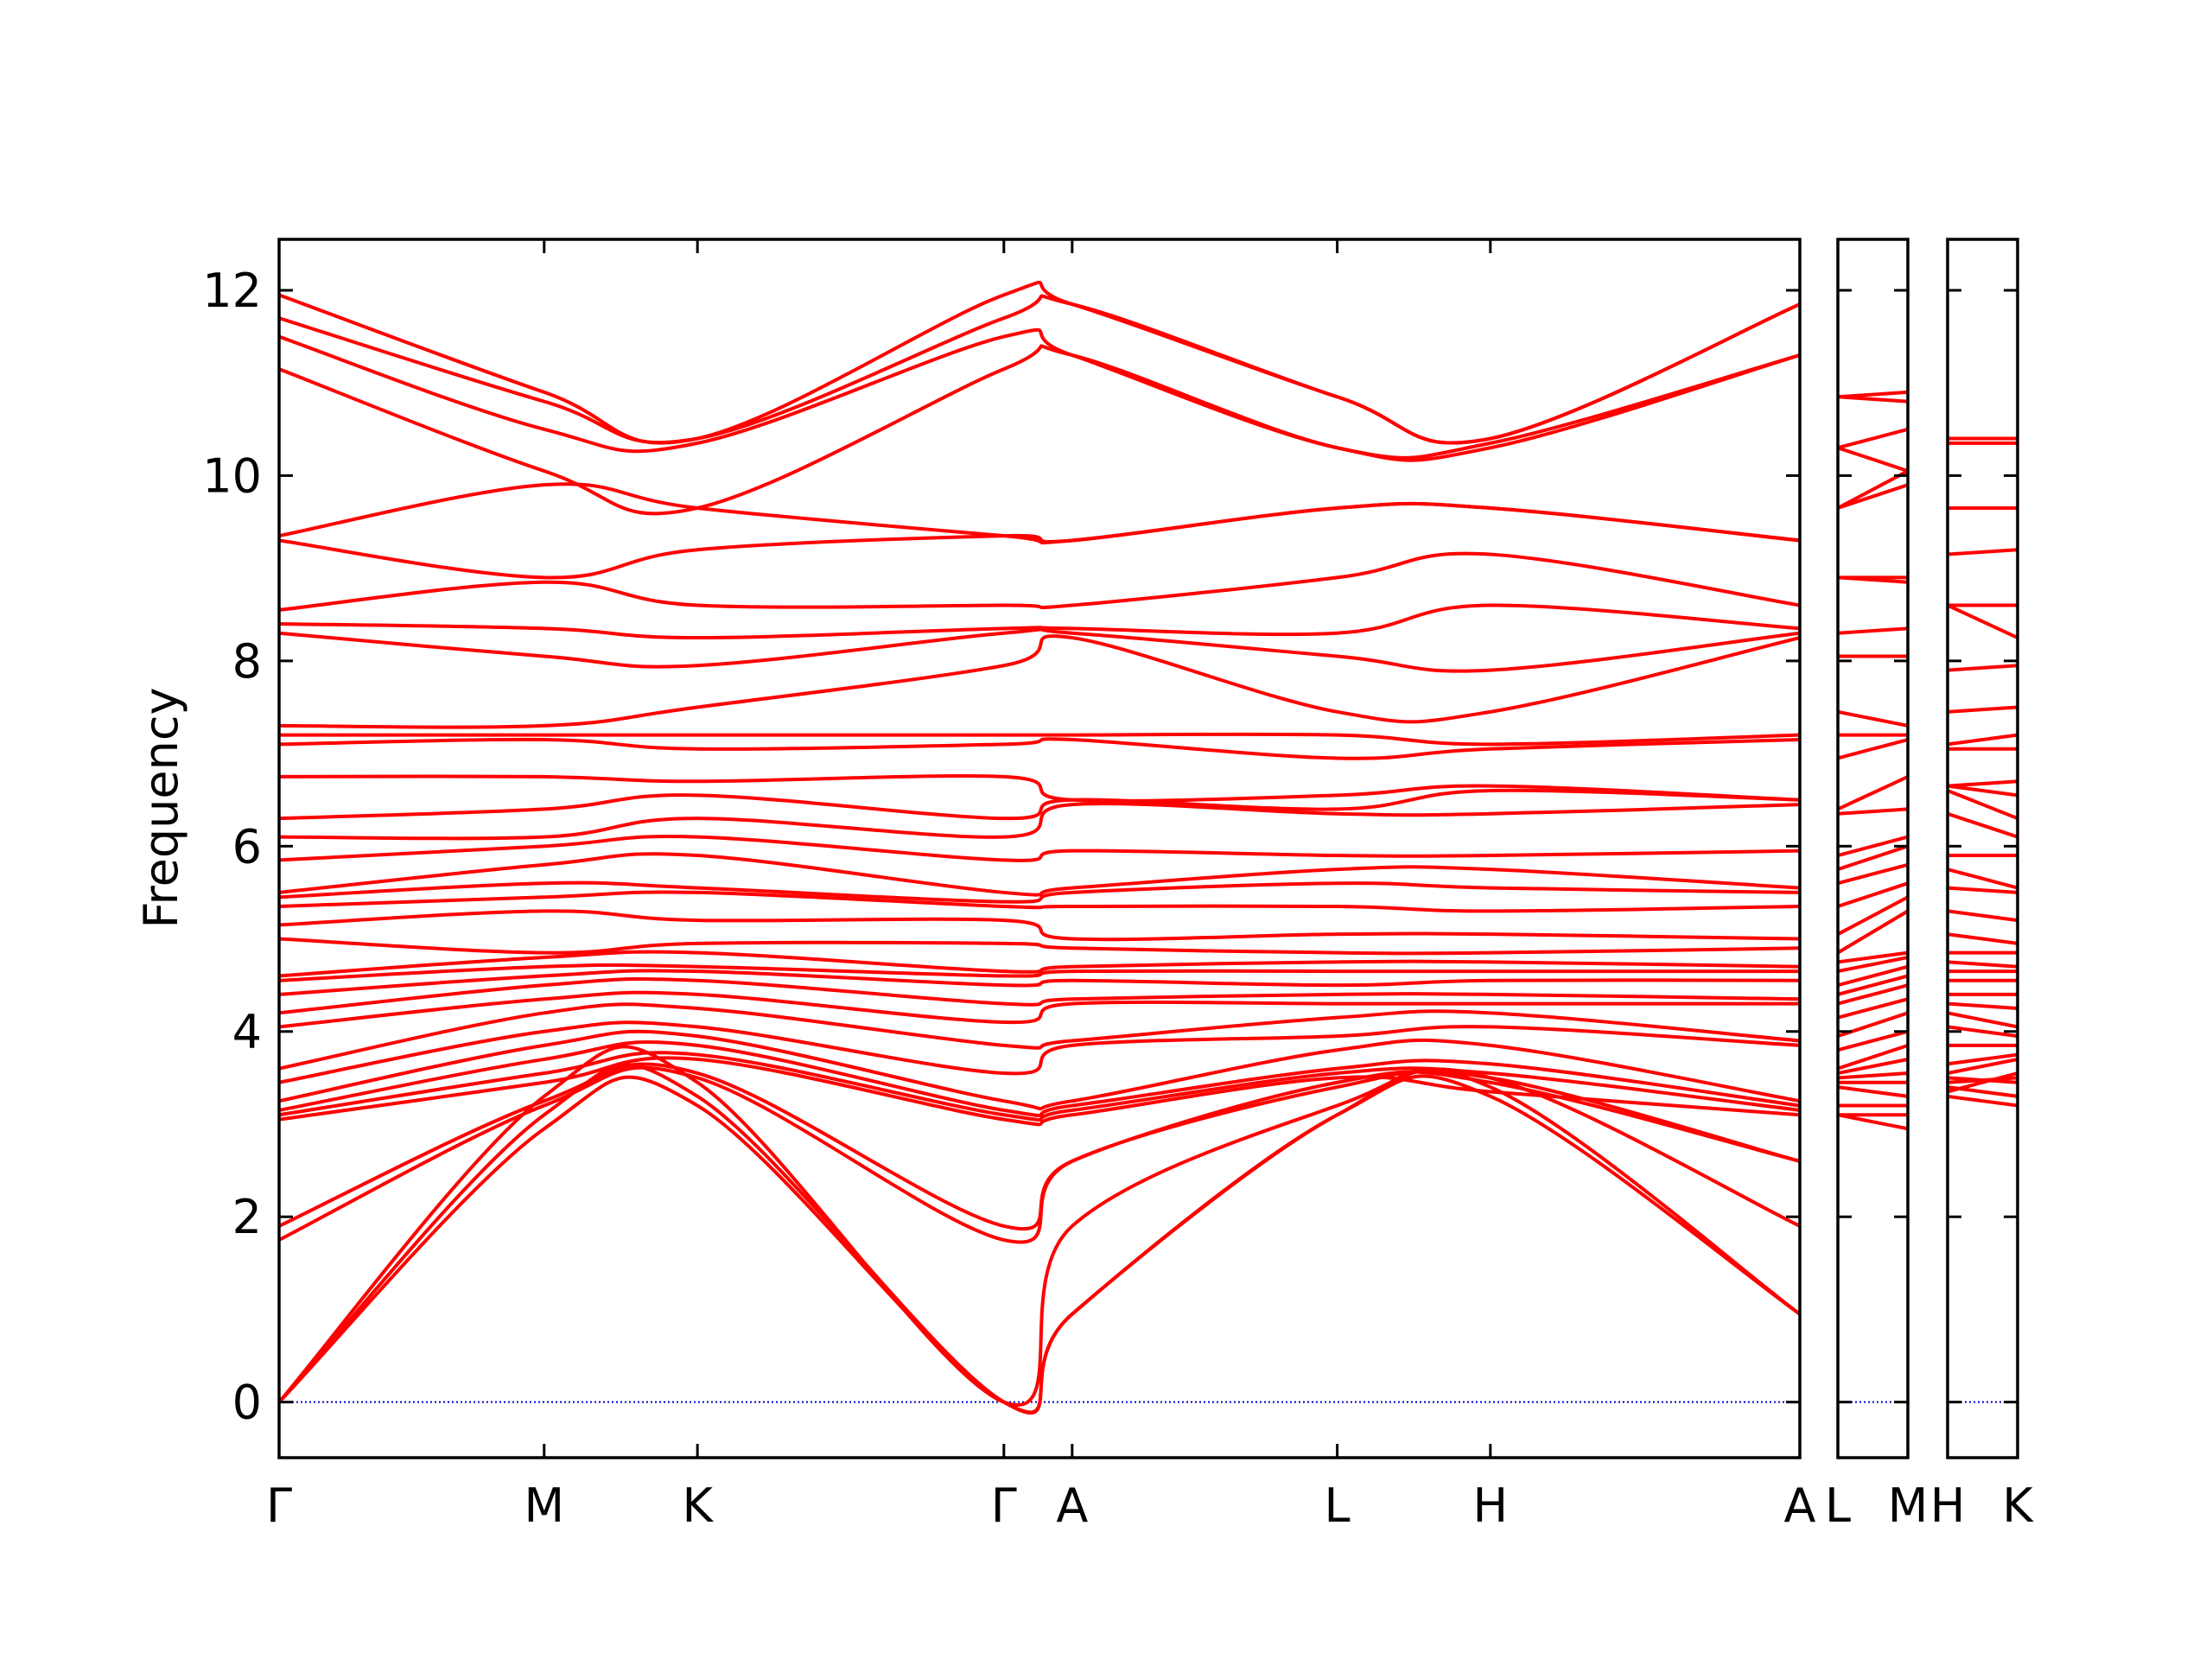  I want to click on y-tick-label: 0, so click(247, 1403).